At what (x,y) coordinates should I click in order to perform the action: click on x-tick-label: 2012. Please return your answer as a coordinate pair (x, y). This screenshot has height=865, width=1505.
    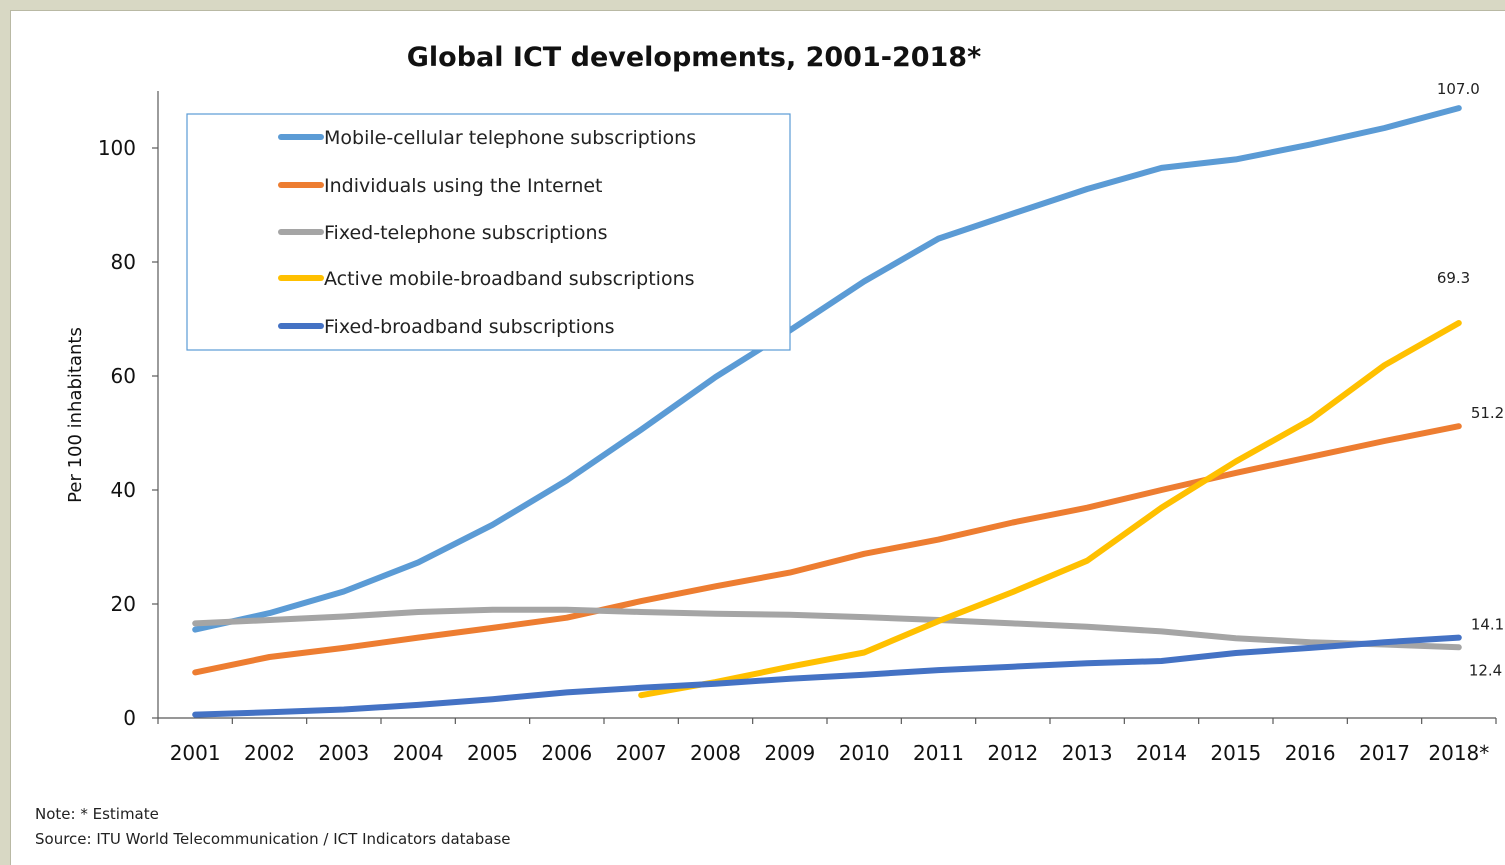
    Looking at the image, I should click on (1012, 753).